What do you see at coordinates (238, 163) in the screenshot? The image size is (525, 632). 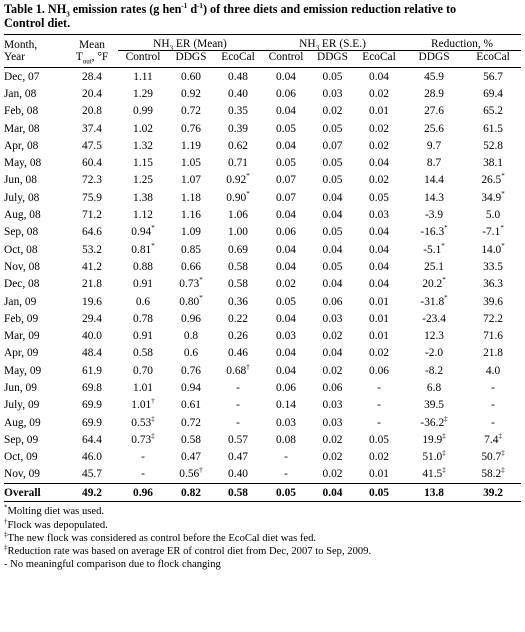 I see `cell-me: 0.71` at bounding box center [238, 163].